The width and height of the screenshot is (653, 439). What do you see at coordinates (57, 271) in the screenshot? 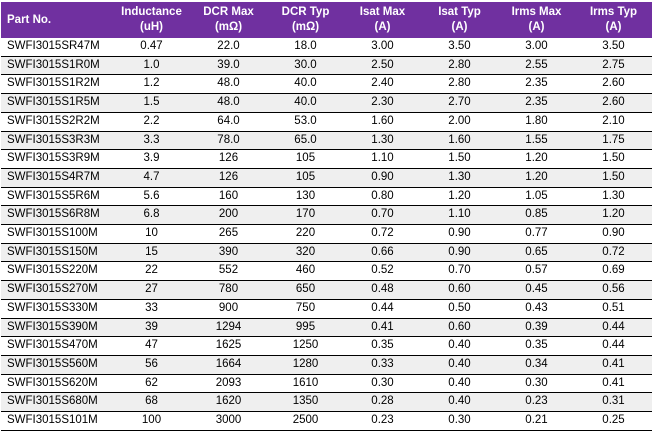
I see `part-no-cell: SWFI3015S220M` at bounding box center [57, 271].